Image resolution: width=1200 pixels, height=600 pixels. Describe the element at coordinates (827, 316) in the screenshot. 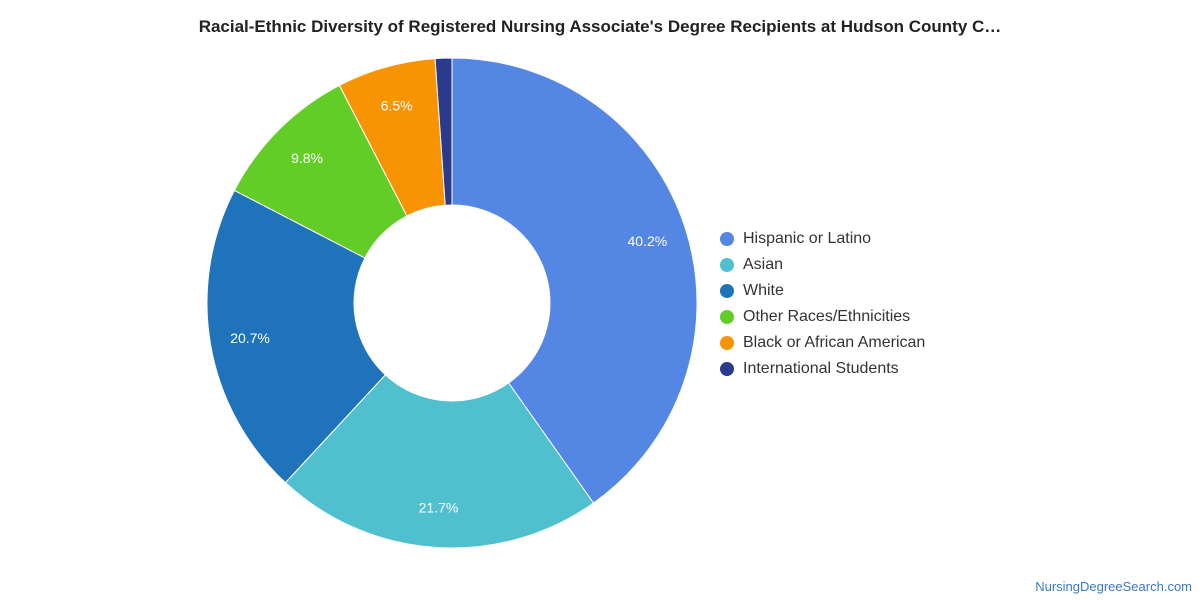

I see `legend-label-3: Other Races/Ethnicities` at that location.